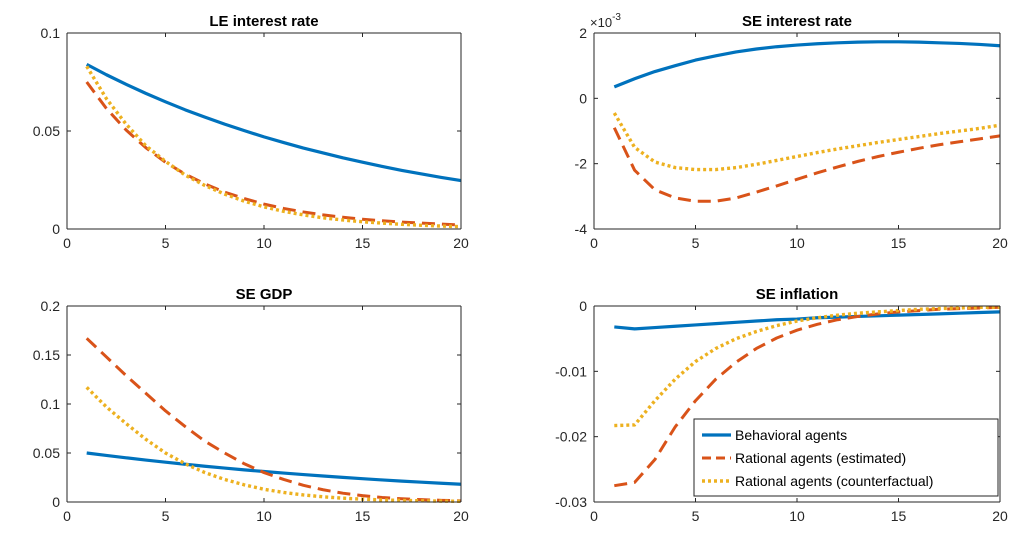 This screenshot has height=536, width=1013. What do you see at coordinates (791, 435) in the screenshot?
I see `legend-entry-label: Behavioral agents` at bounding box center [791, 435].